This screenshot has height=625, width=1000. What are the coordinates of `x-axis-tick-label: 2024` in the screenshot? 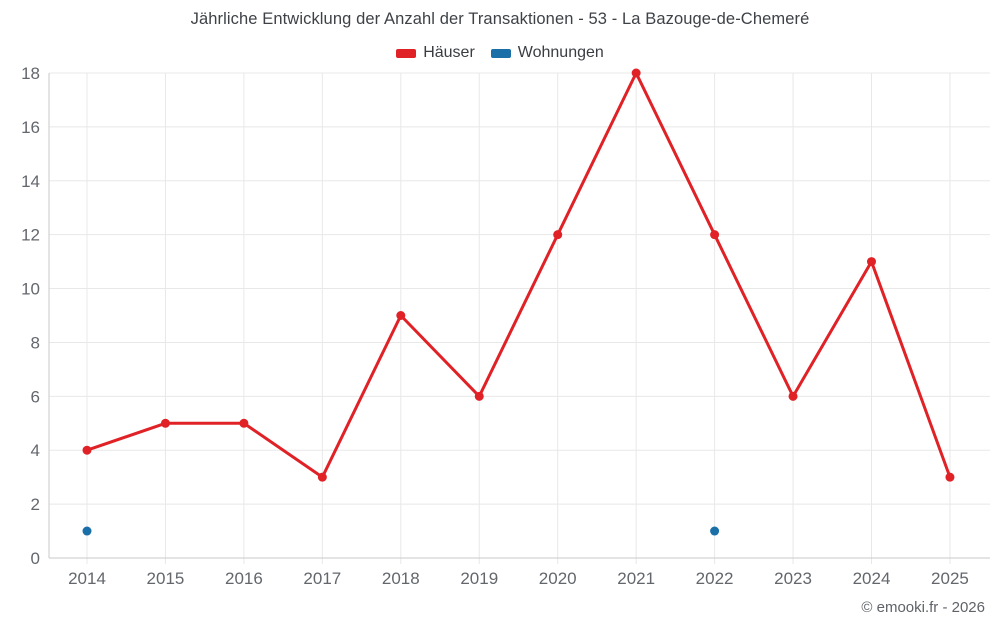 It's located at (872, 578).